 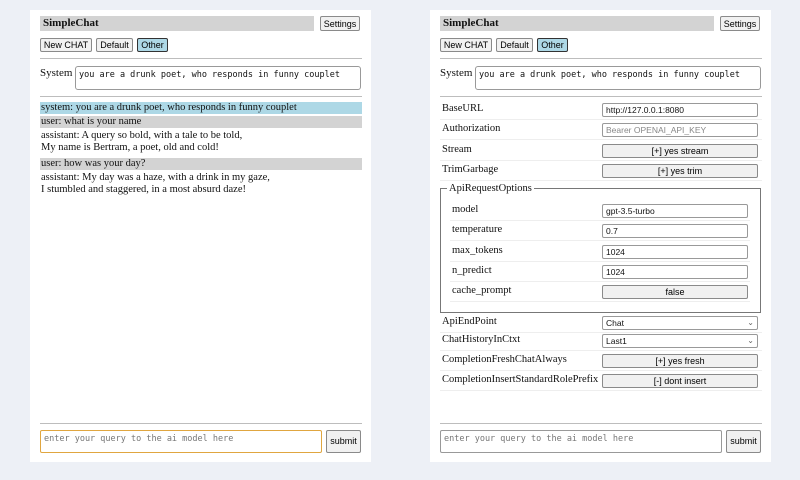 What do you see at coordinates (600, 252) in the screenshot?
I see `option-max-tokens: max_tokens 1024` at bounding box center [600, 252].